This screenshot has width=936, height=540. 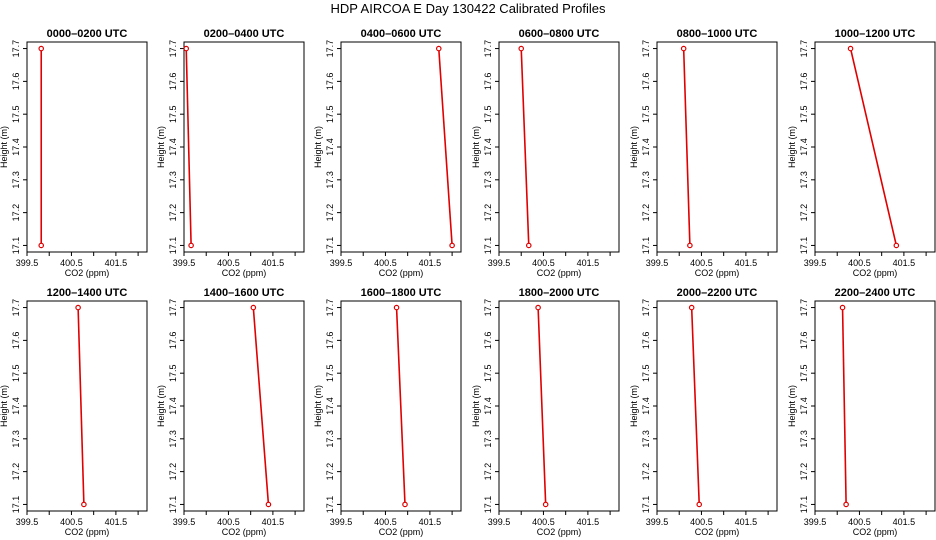 I want to click on panel-title: 1400–1600 UTC, so click(x=244, y=293).